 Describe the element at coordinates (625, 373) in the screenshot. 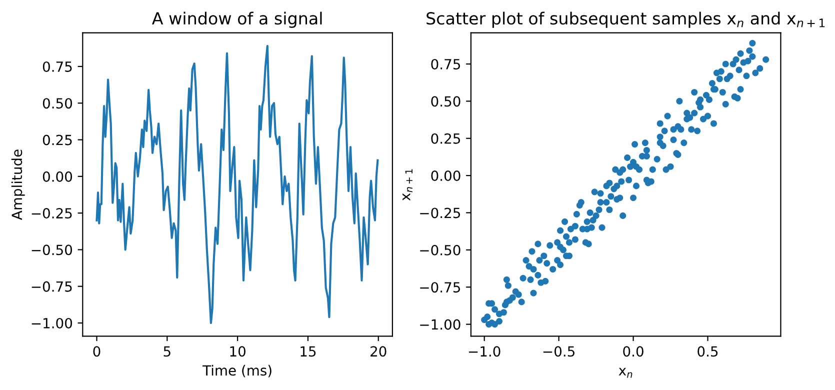

I see `x-axis-title: x$_{n}$` at that location.